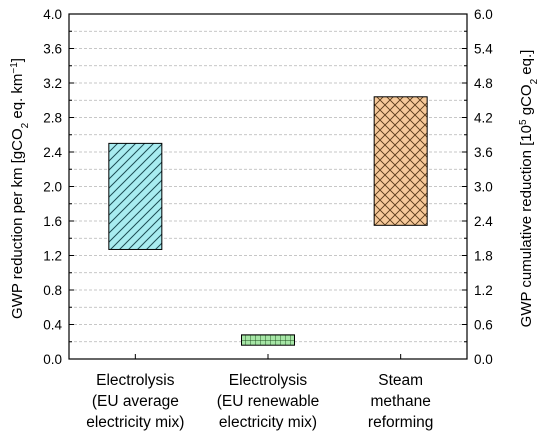 The height and width of the screenshot is (443, 550). What do you see at coordinates (483, 49) in the screenshot?
I see `right-tick-label: 5.4` at bounding box center [483, 49].